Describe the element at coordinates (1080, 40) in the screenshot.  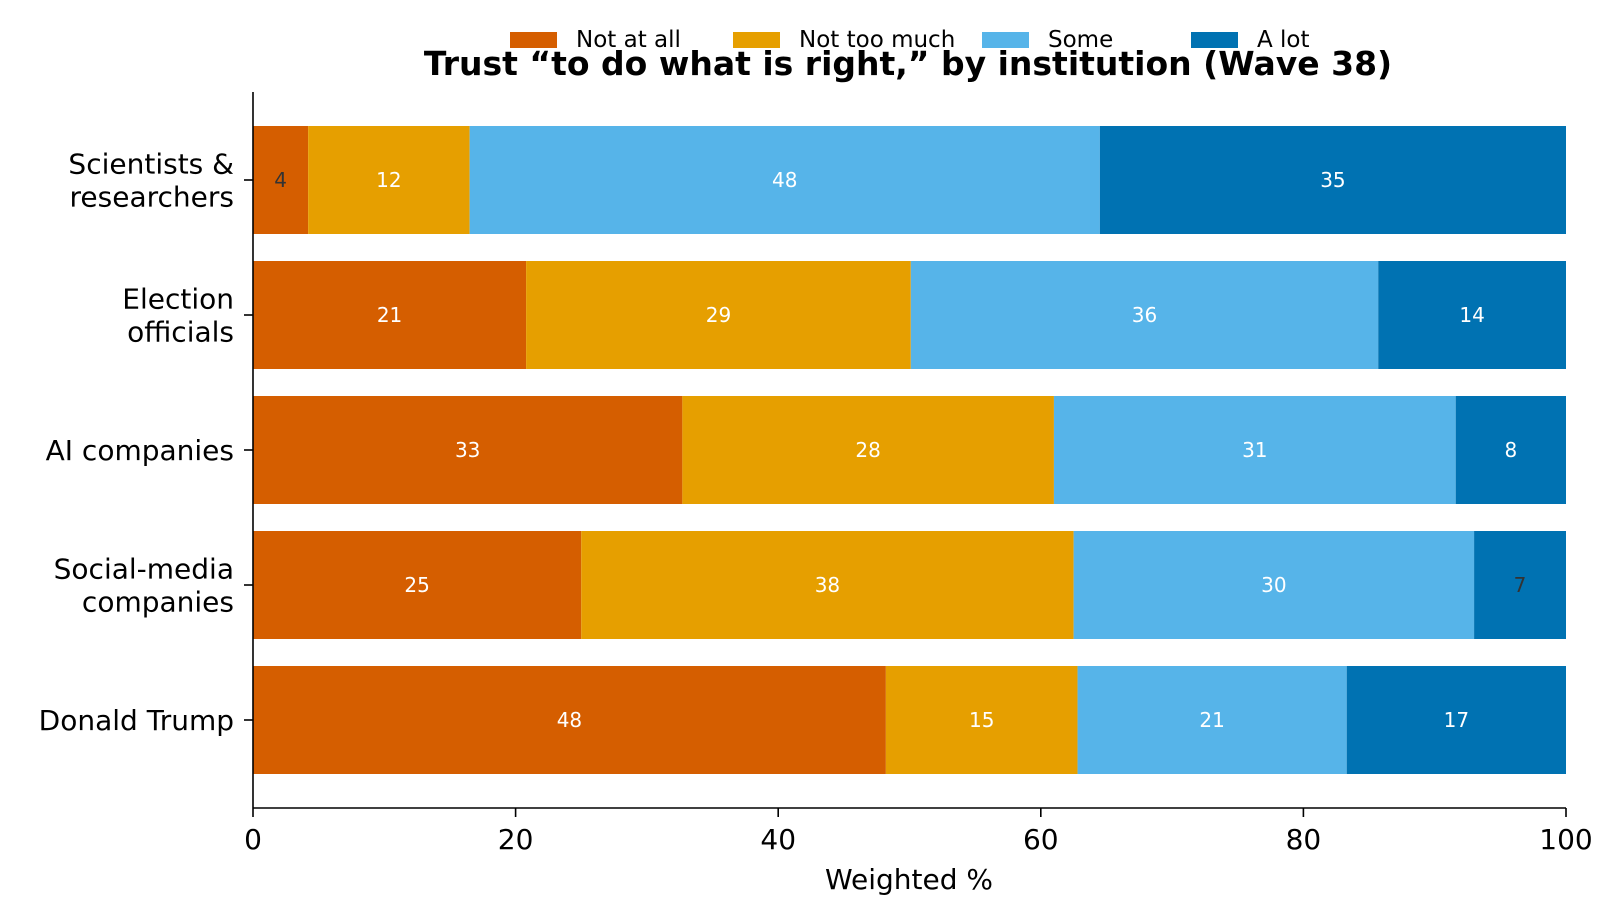
I see `legend-label: Some` at that location.